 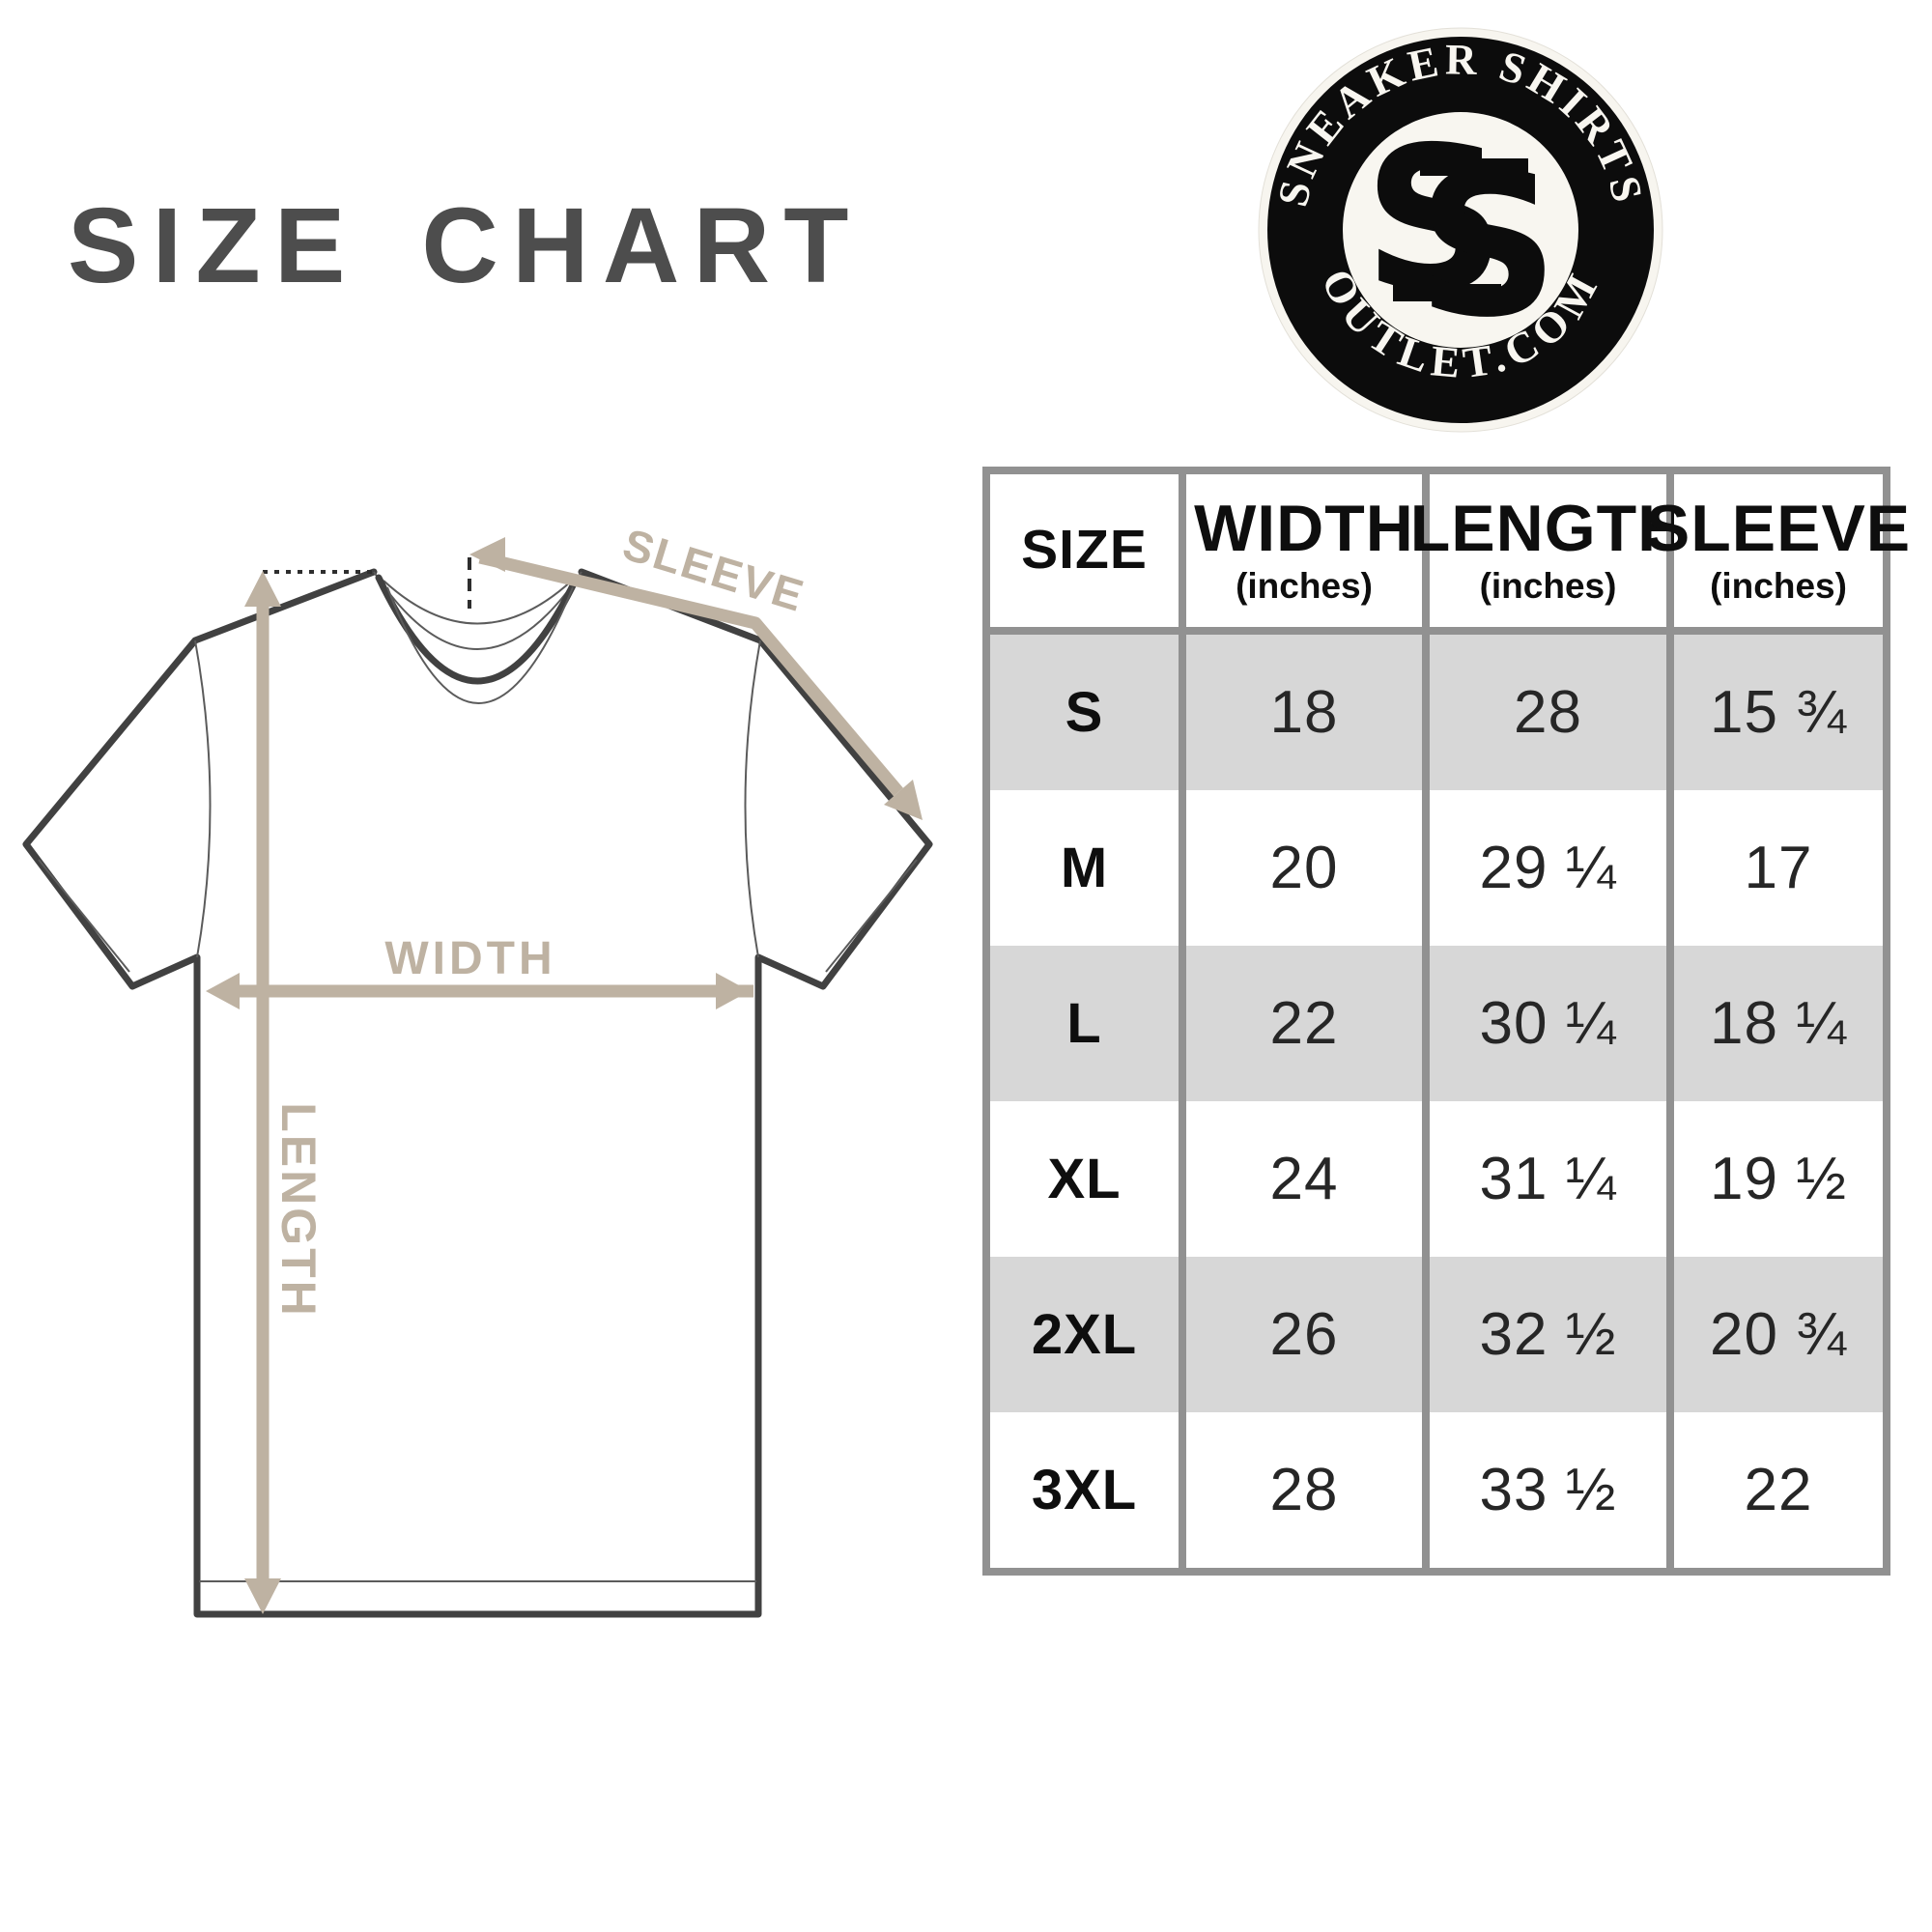 I want to click on col-header-size: SIZE, so click(x=1084, y=550).